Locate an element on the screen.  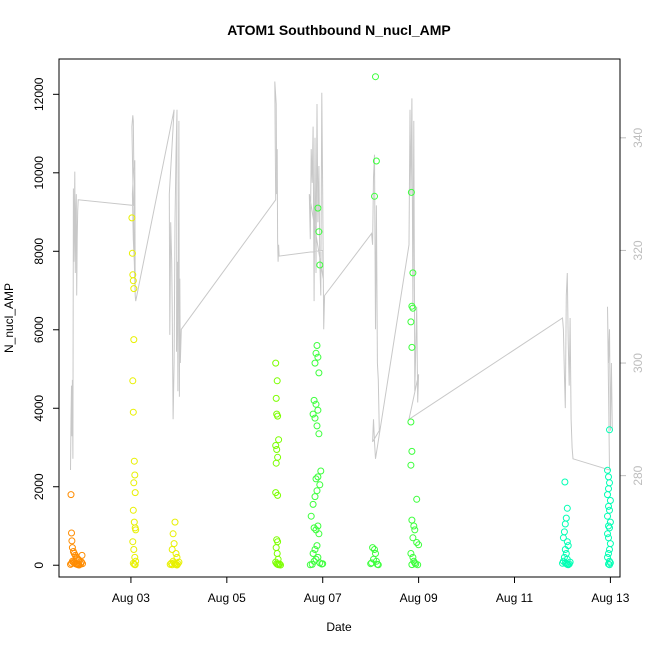
chart-title: ATOM1 Southbound N_nucl_AMP is located at coordinates (338, 30).